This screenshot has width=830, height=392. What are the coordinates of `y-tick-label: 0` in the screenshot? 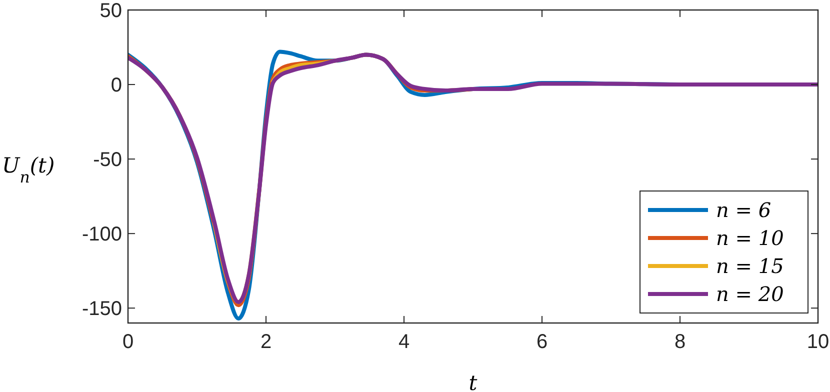 It's located at (116, 85).